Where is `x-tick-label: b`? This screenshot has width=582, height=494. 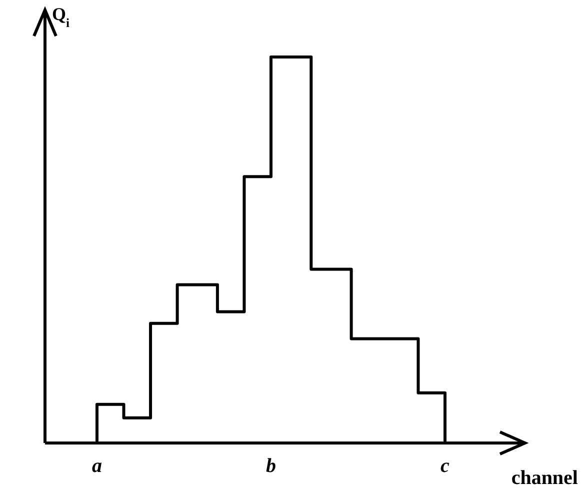
x-tick-label: b is located at coordinates (271, 466).